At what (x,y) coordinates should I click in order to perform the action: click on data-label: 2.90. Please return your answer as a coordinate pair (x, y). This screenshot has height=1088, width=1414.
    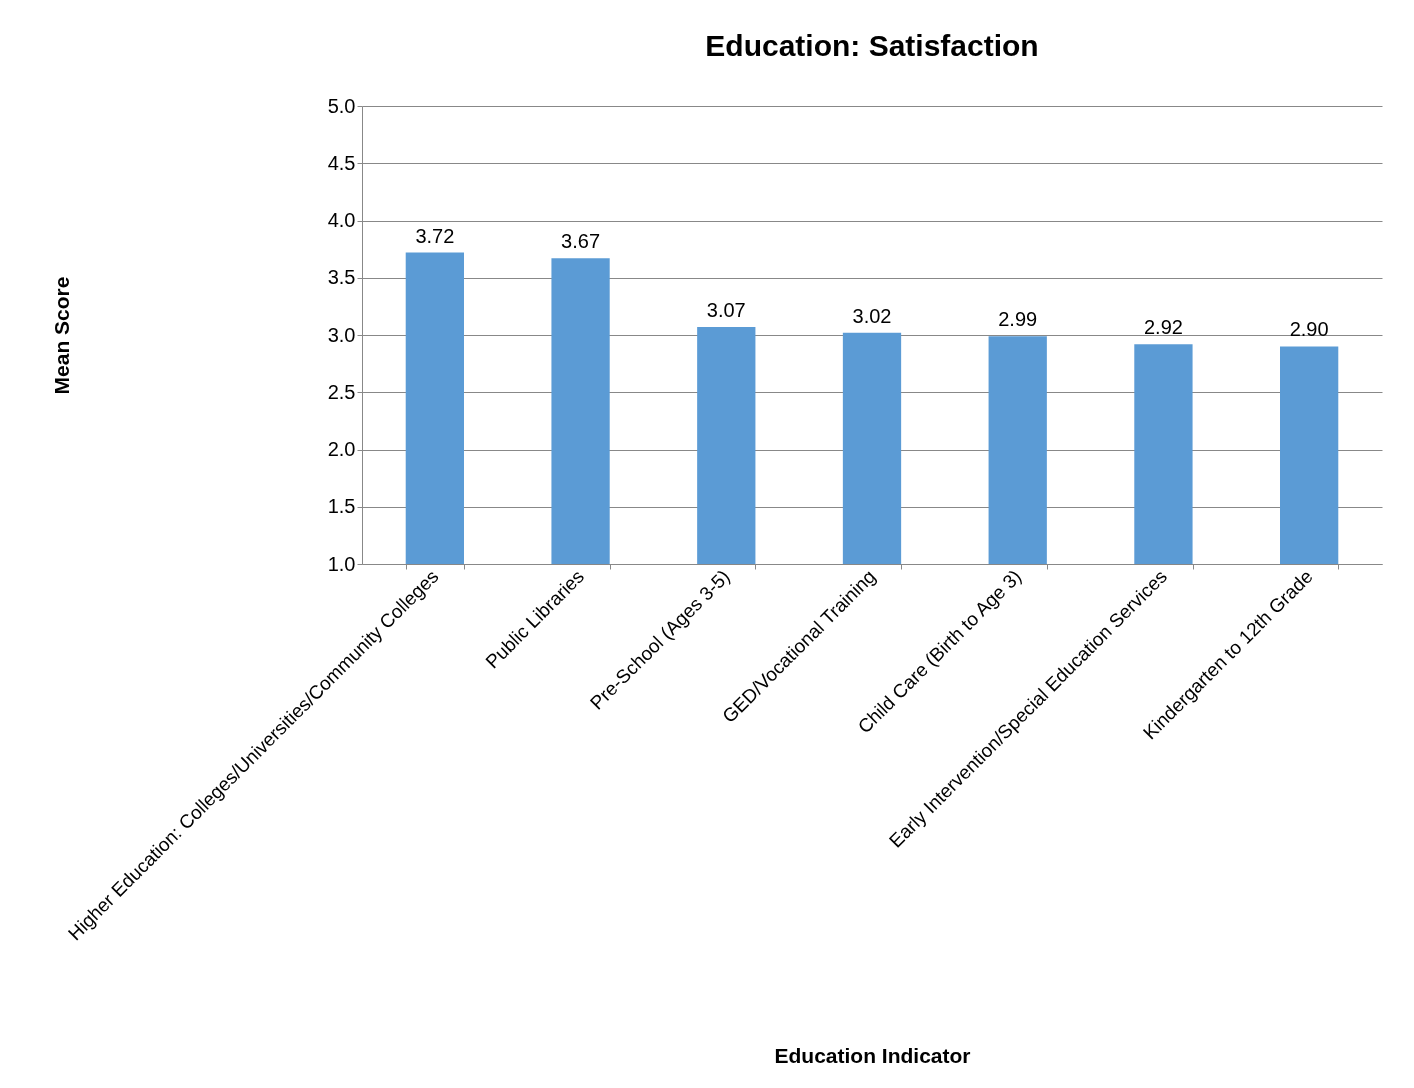
    Looking at the image, I should click on (1309, 329).